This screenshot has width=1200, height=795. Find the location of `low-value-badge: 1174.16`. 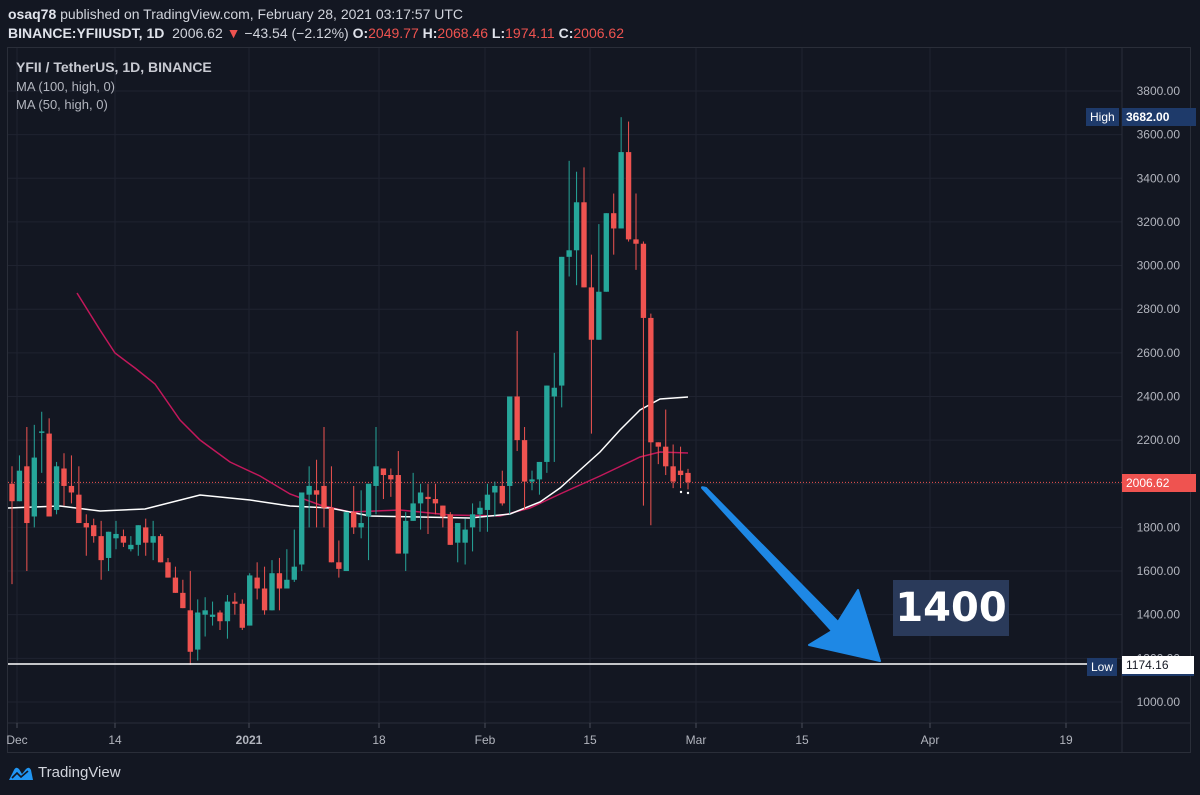

low-value-badge: 1174.16 is located at coordinates (1158, 666).